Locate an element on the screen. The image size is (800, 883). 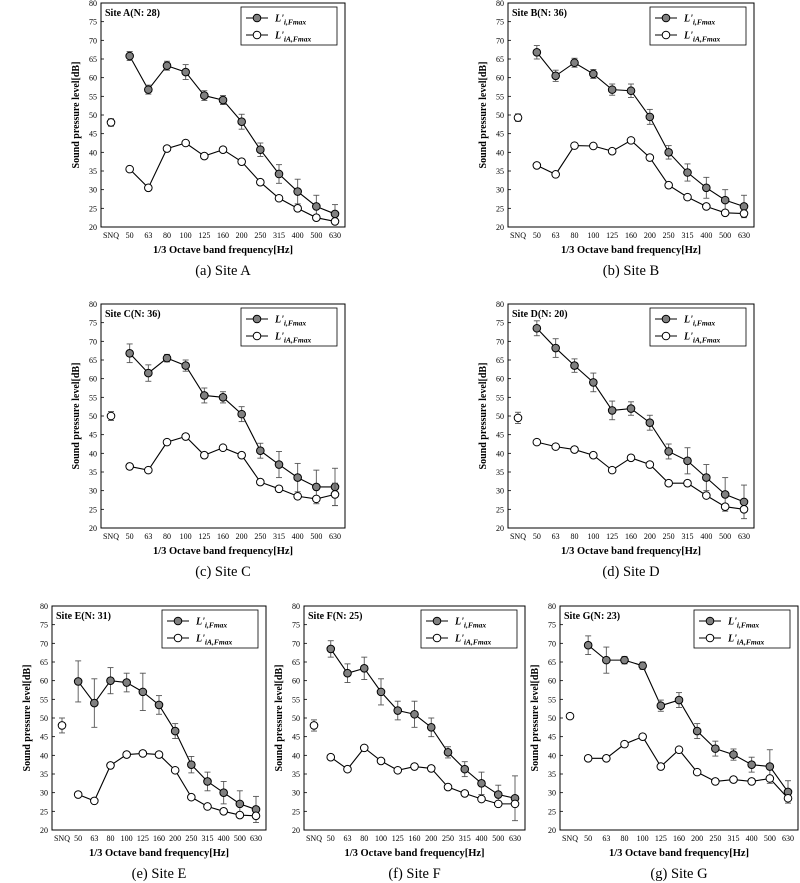
x-tick-label: 100 is located at coordinates (593, 235).